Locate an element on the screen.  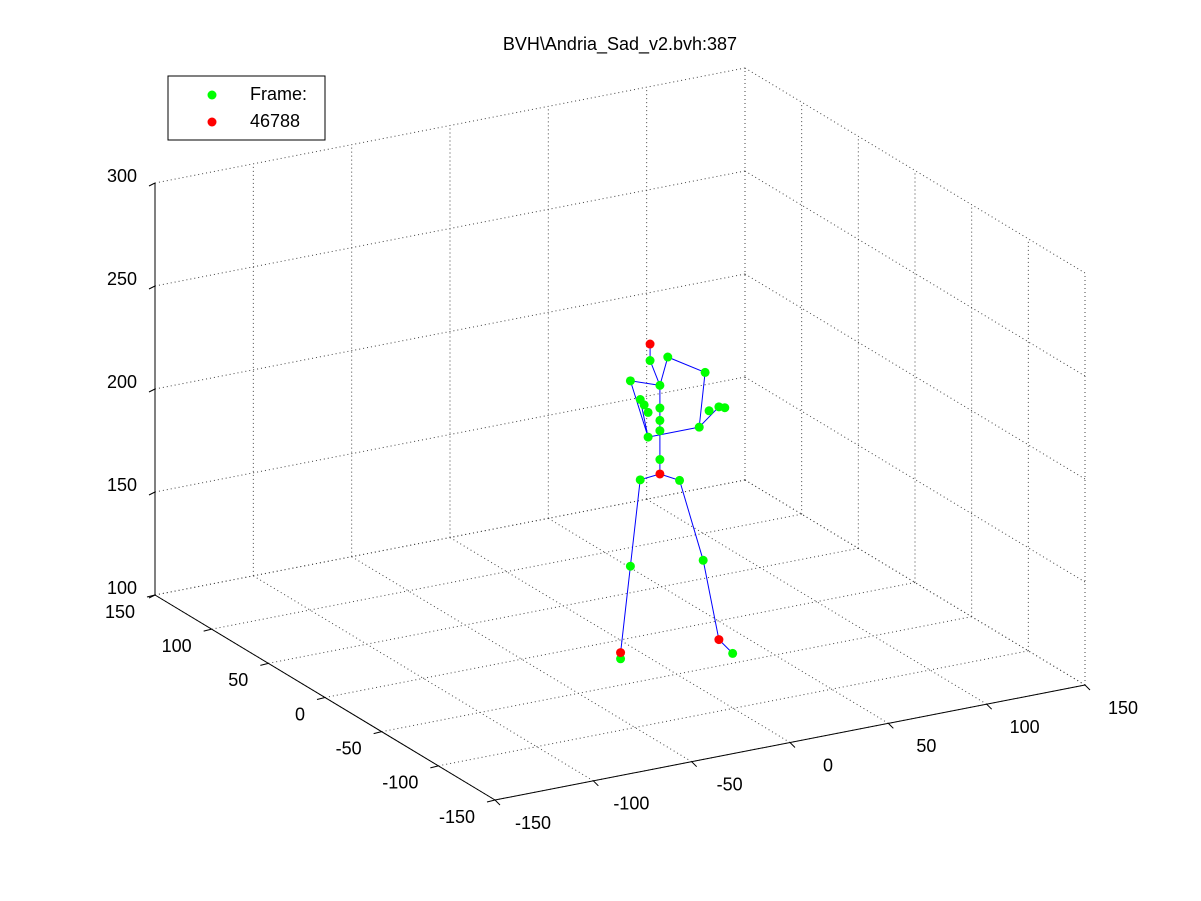
chart-title: BVH\Andria_Sad_v2.bvh:387 is located at coordinates (620, 44).